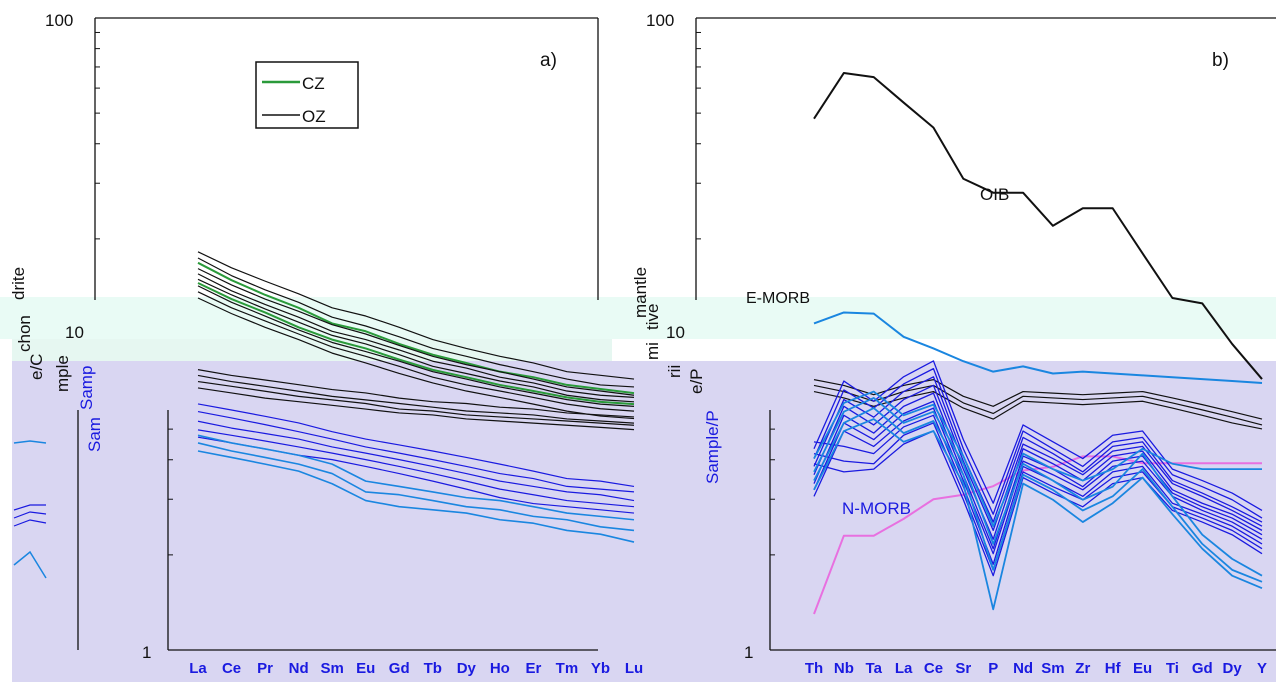  Describe the element at coordinates (1113, 668) in the screenshot. I see `x-tick-label: Hf` at that location.